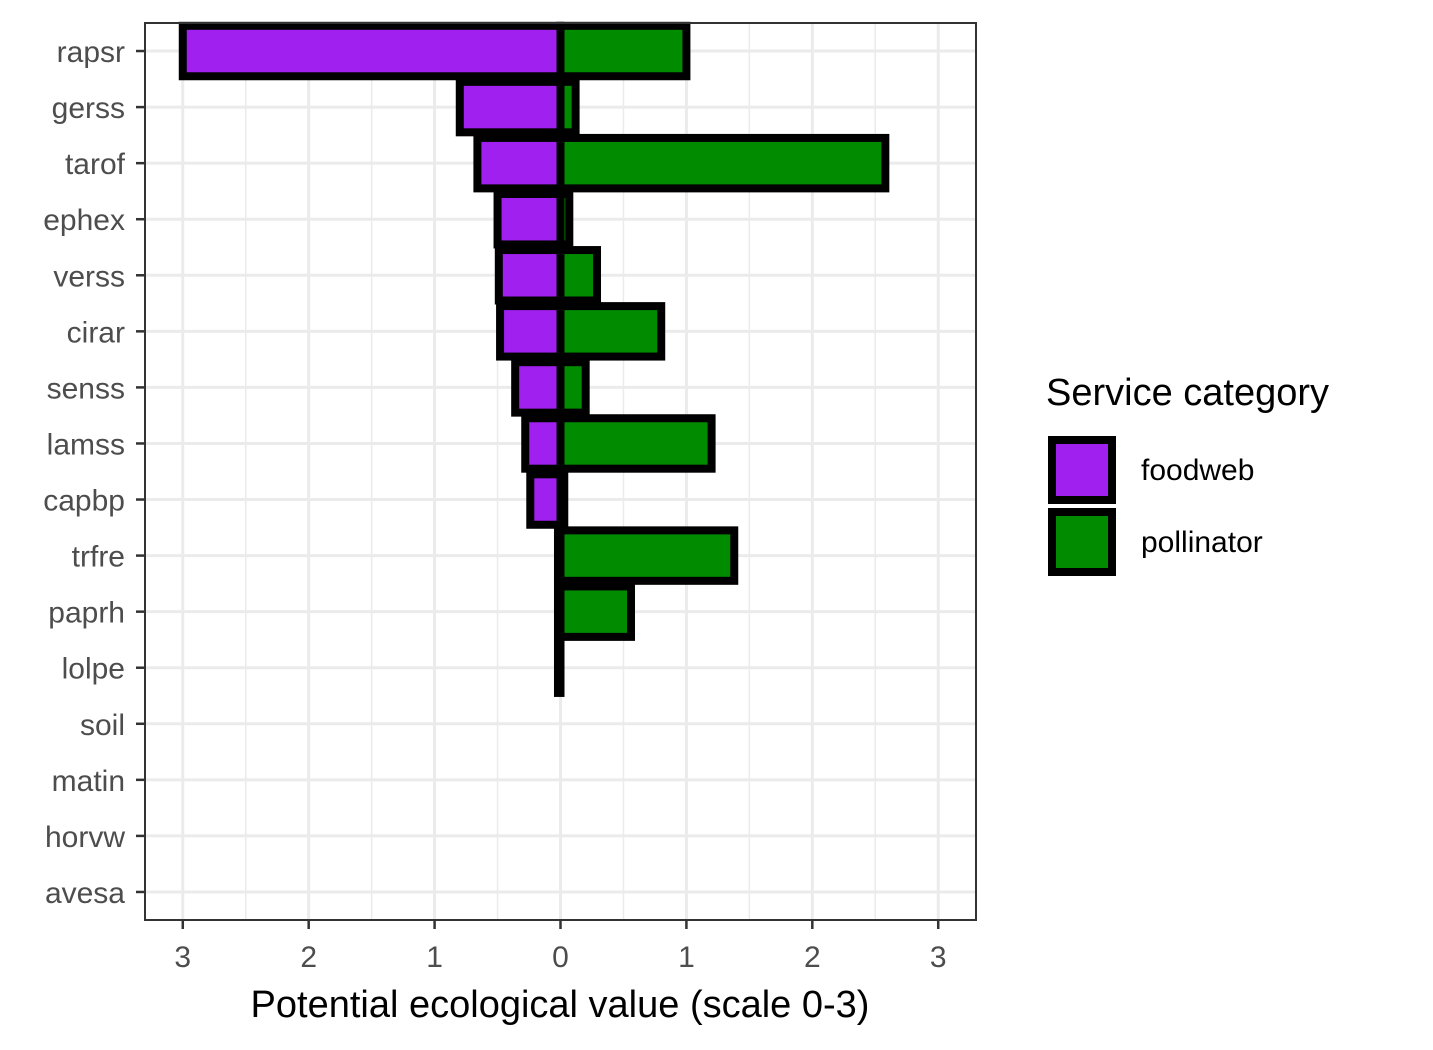 The height and width of the screenshot is (1050, 1433). I want to click on bar-foodweb-lolpe, so click(559, 667).